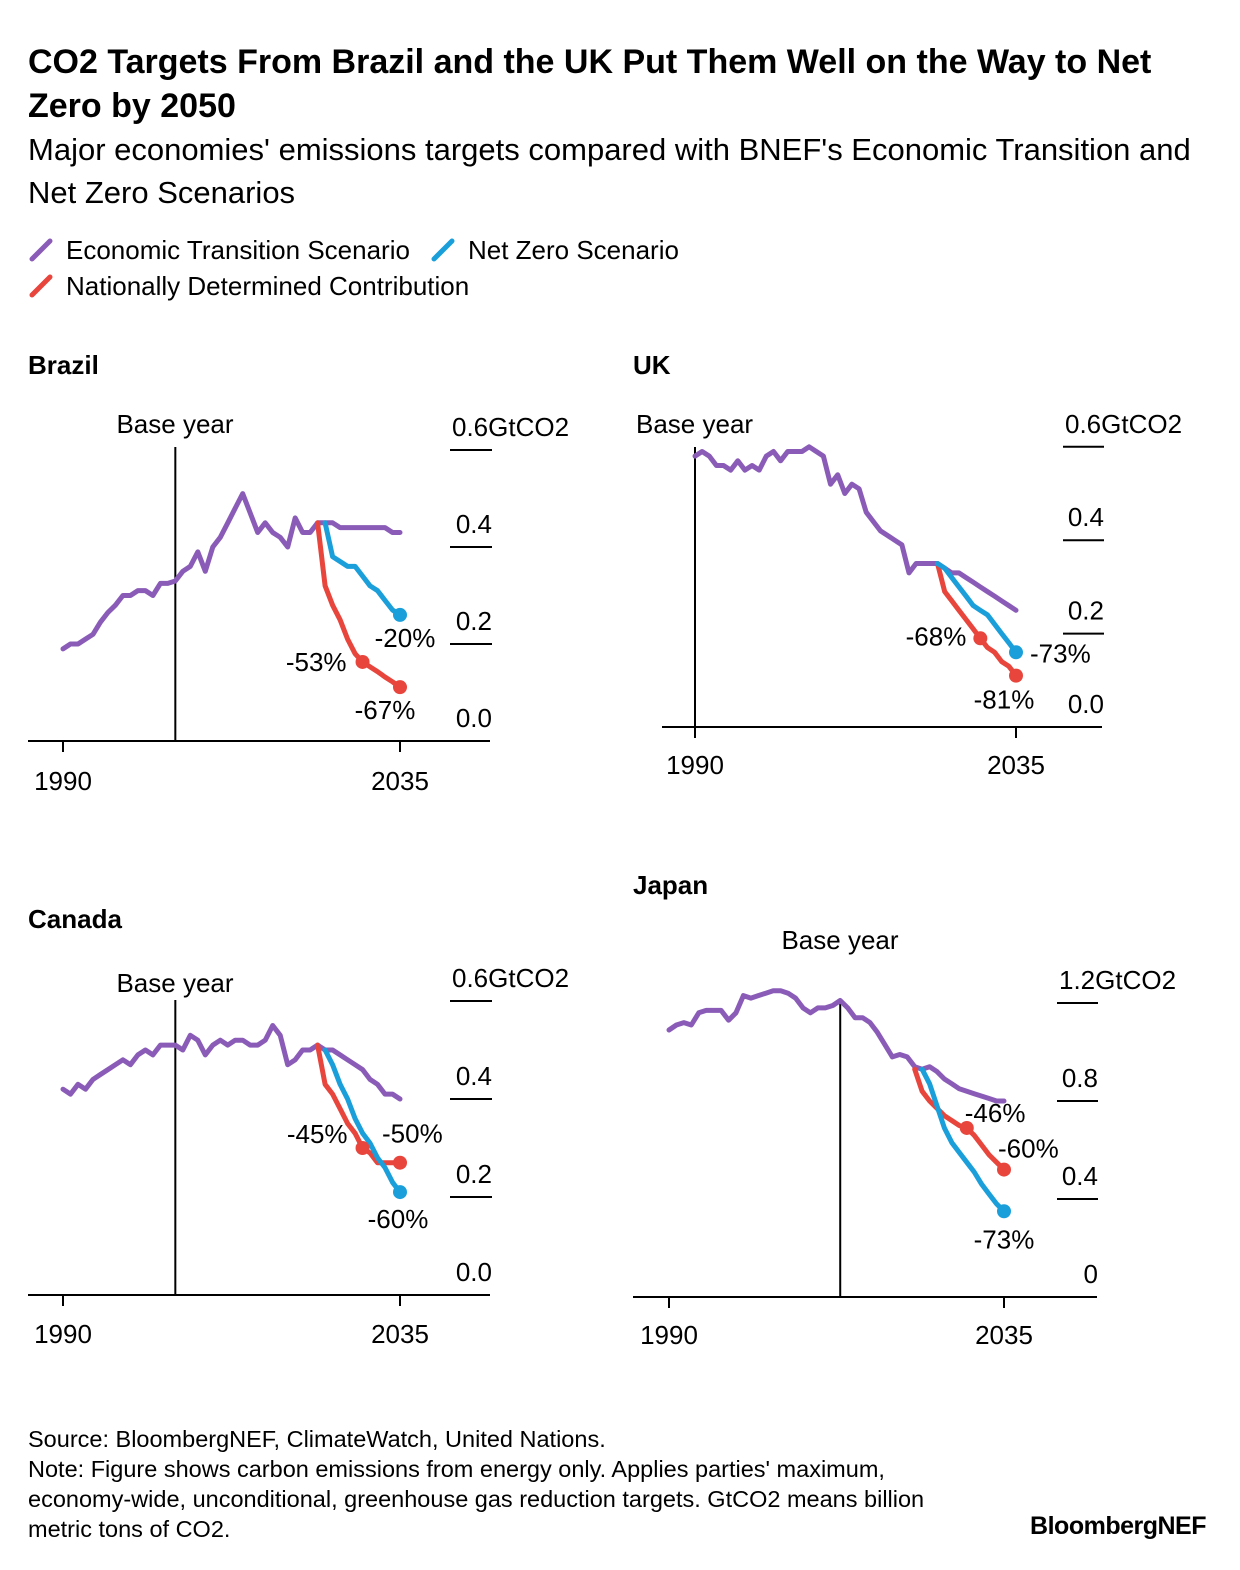 This screenshot has height=1570, width=1240. What do you see at coordinates (41, 286) in the screenshot?
I see `legend-swatch-ndc-icon` at bounding box center [41, 286].